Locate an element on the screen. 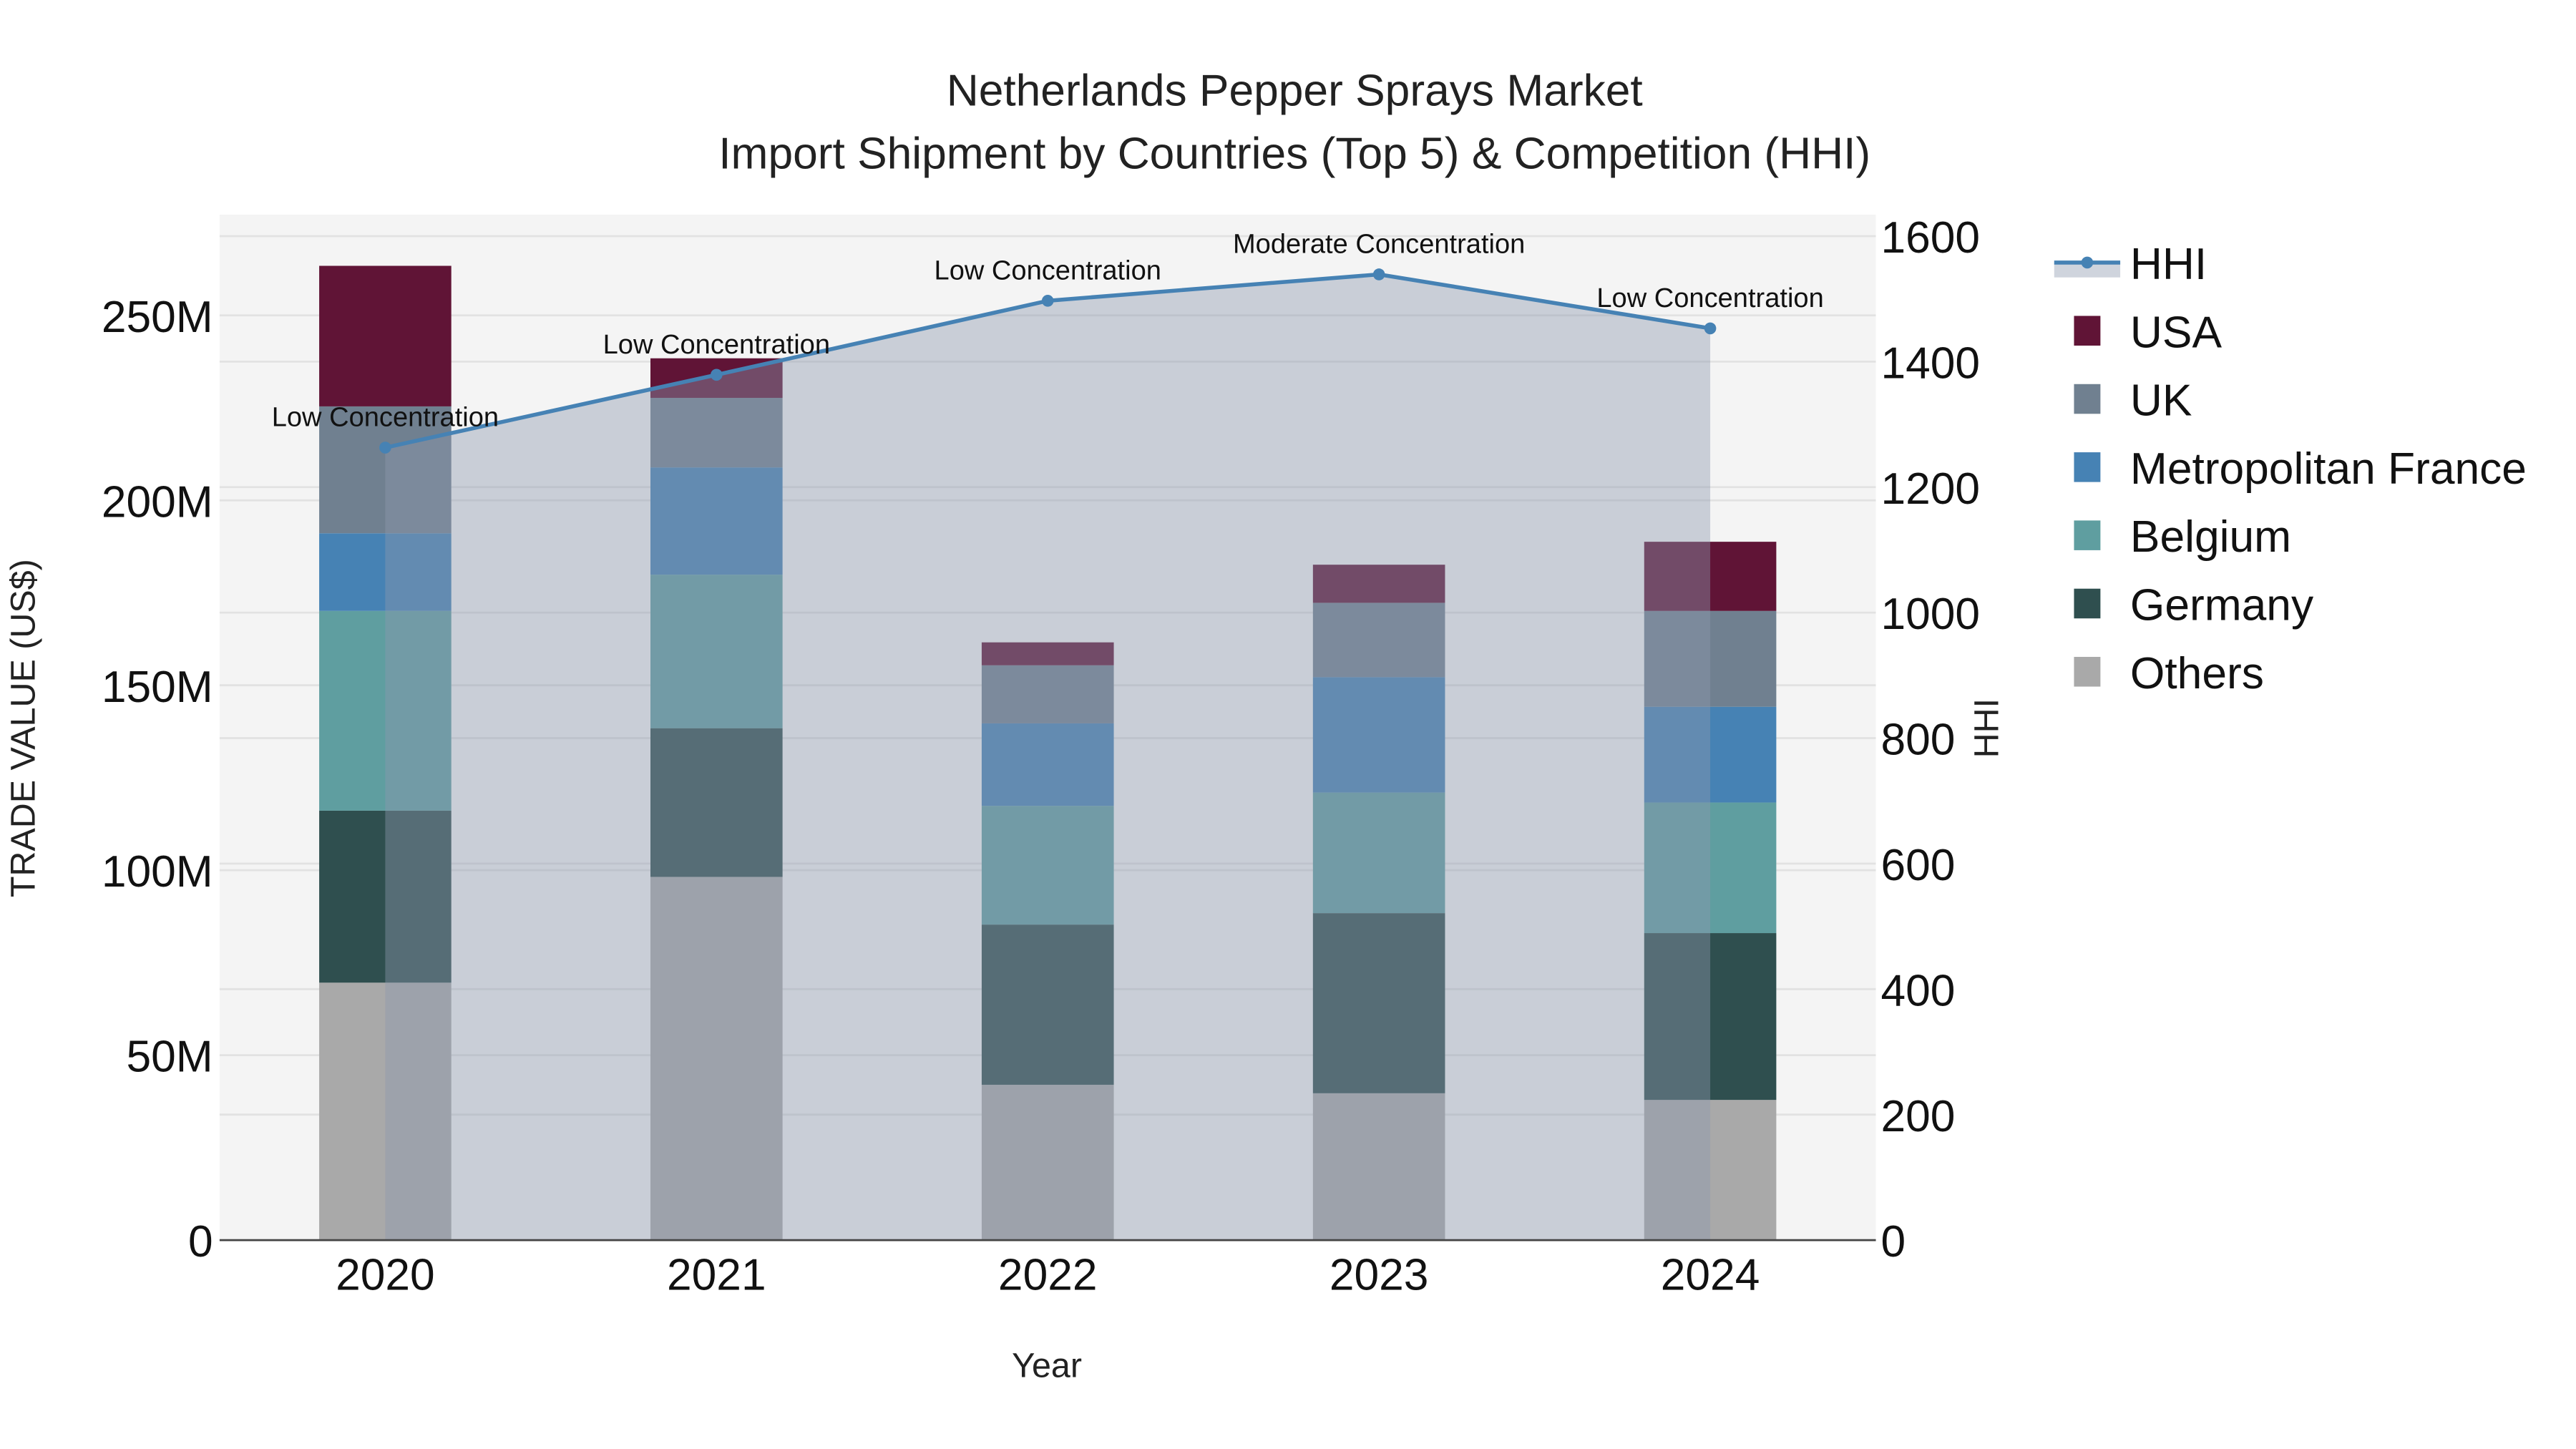  legend-item-belgium: Belgium is located at coordinates (2182, 537).